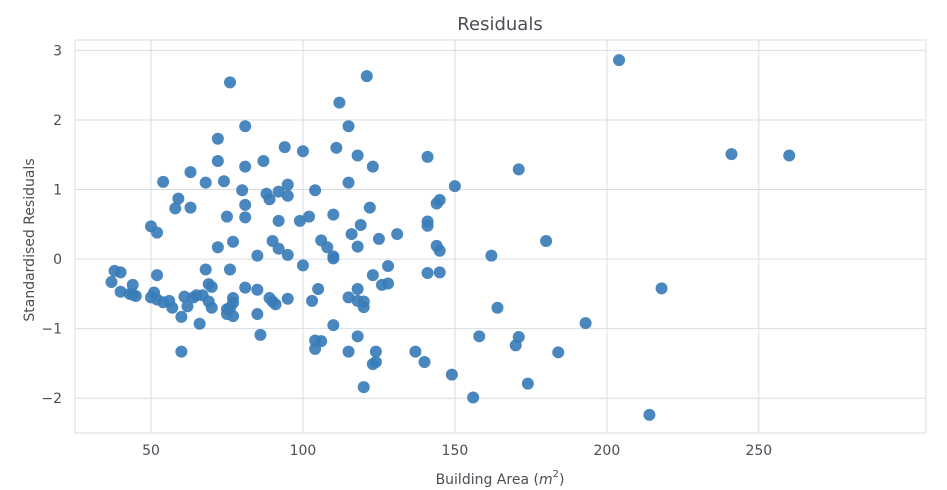  Describe the element at coordinates (607, 451) in the screenshot. I see `x-tick-label: 200` at that location.